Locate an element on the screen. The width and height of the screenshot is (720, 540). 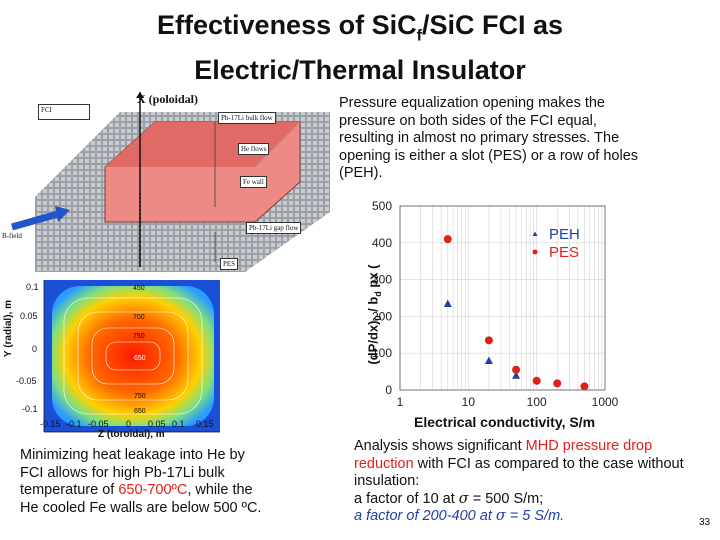
contour-x-tick: -0.15 is located at coordinates (50, 424).